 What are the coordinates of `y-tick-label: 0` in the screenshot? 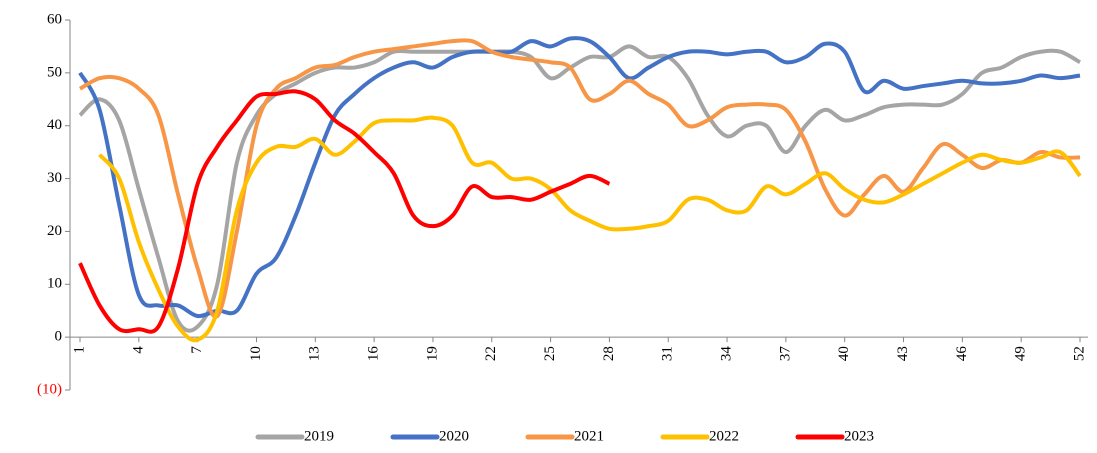 It's located at (59, 337).